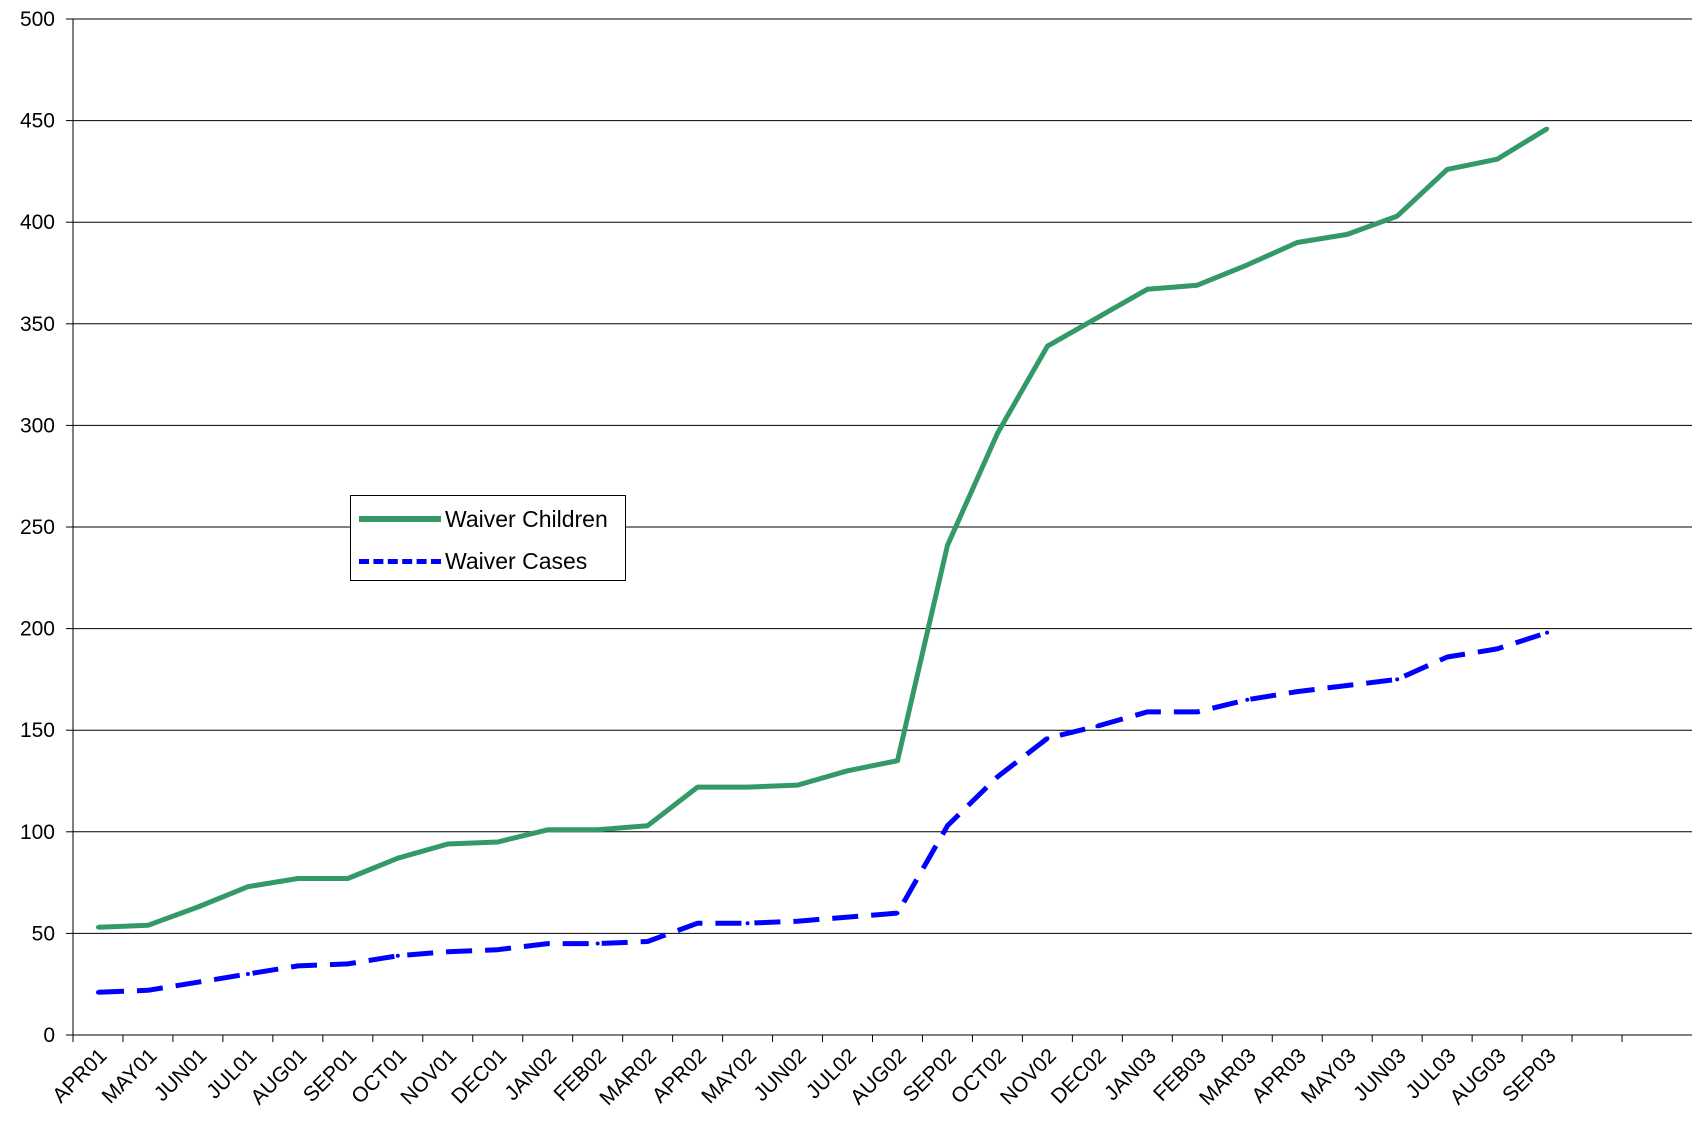  I want to click on x-tick-label: NOV01, so click(428, 1076).